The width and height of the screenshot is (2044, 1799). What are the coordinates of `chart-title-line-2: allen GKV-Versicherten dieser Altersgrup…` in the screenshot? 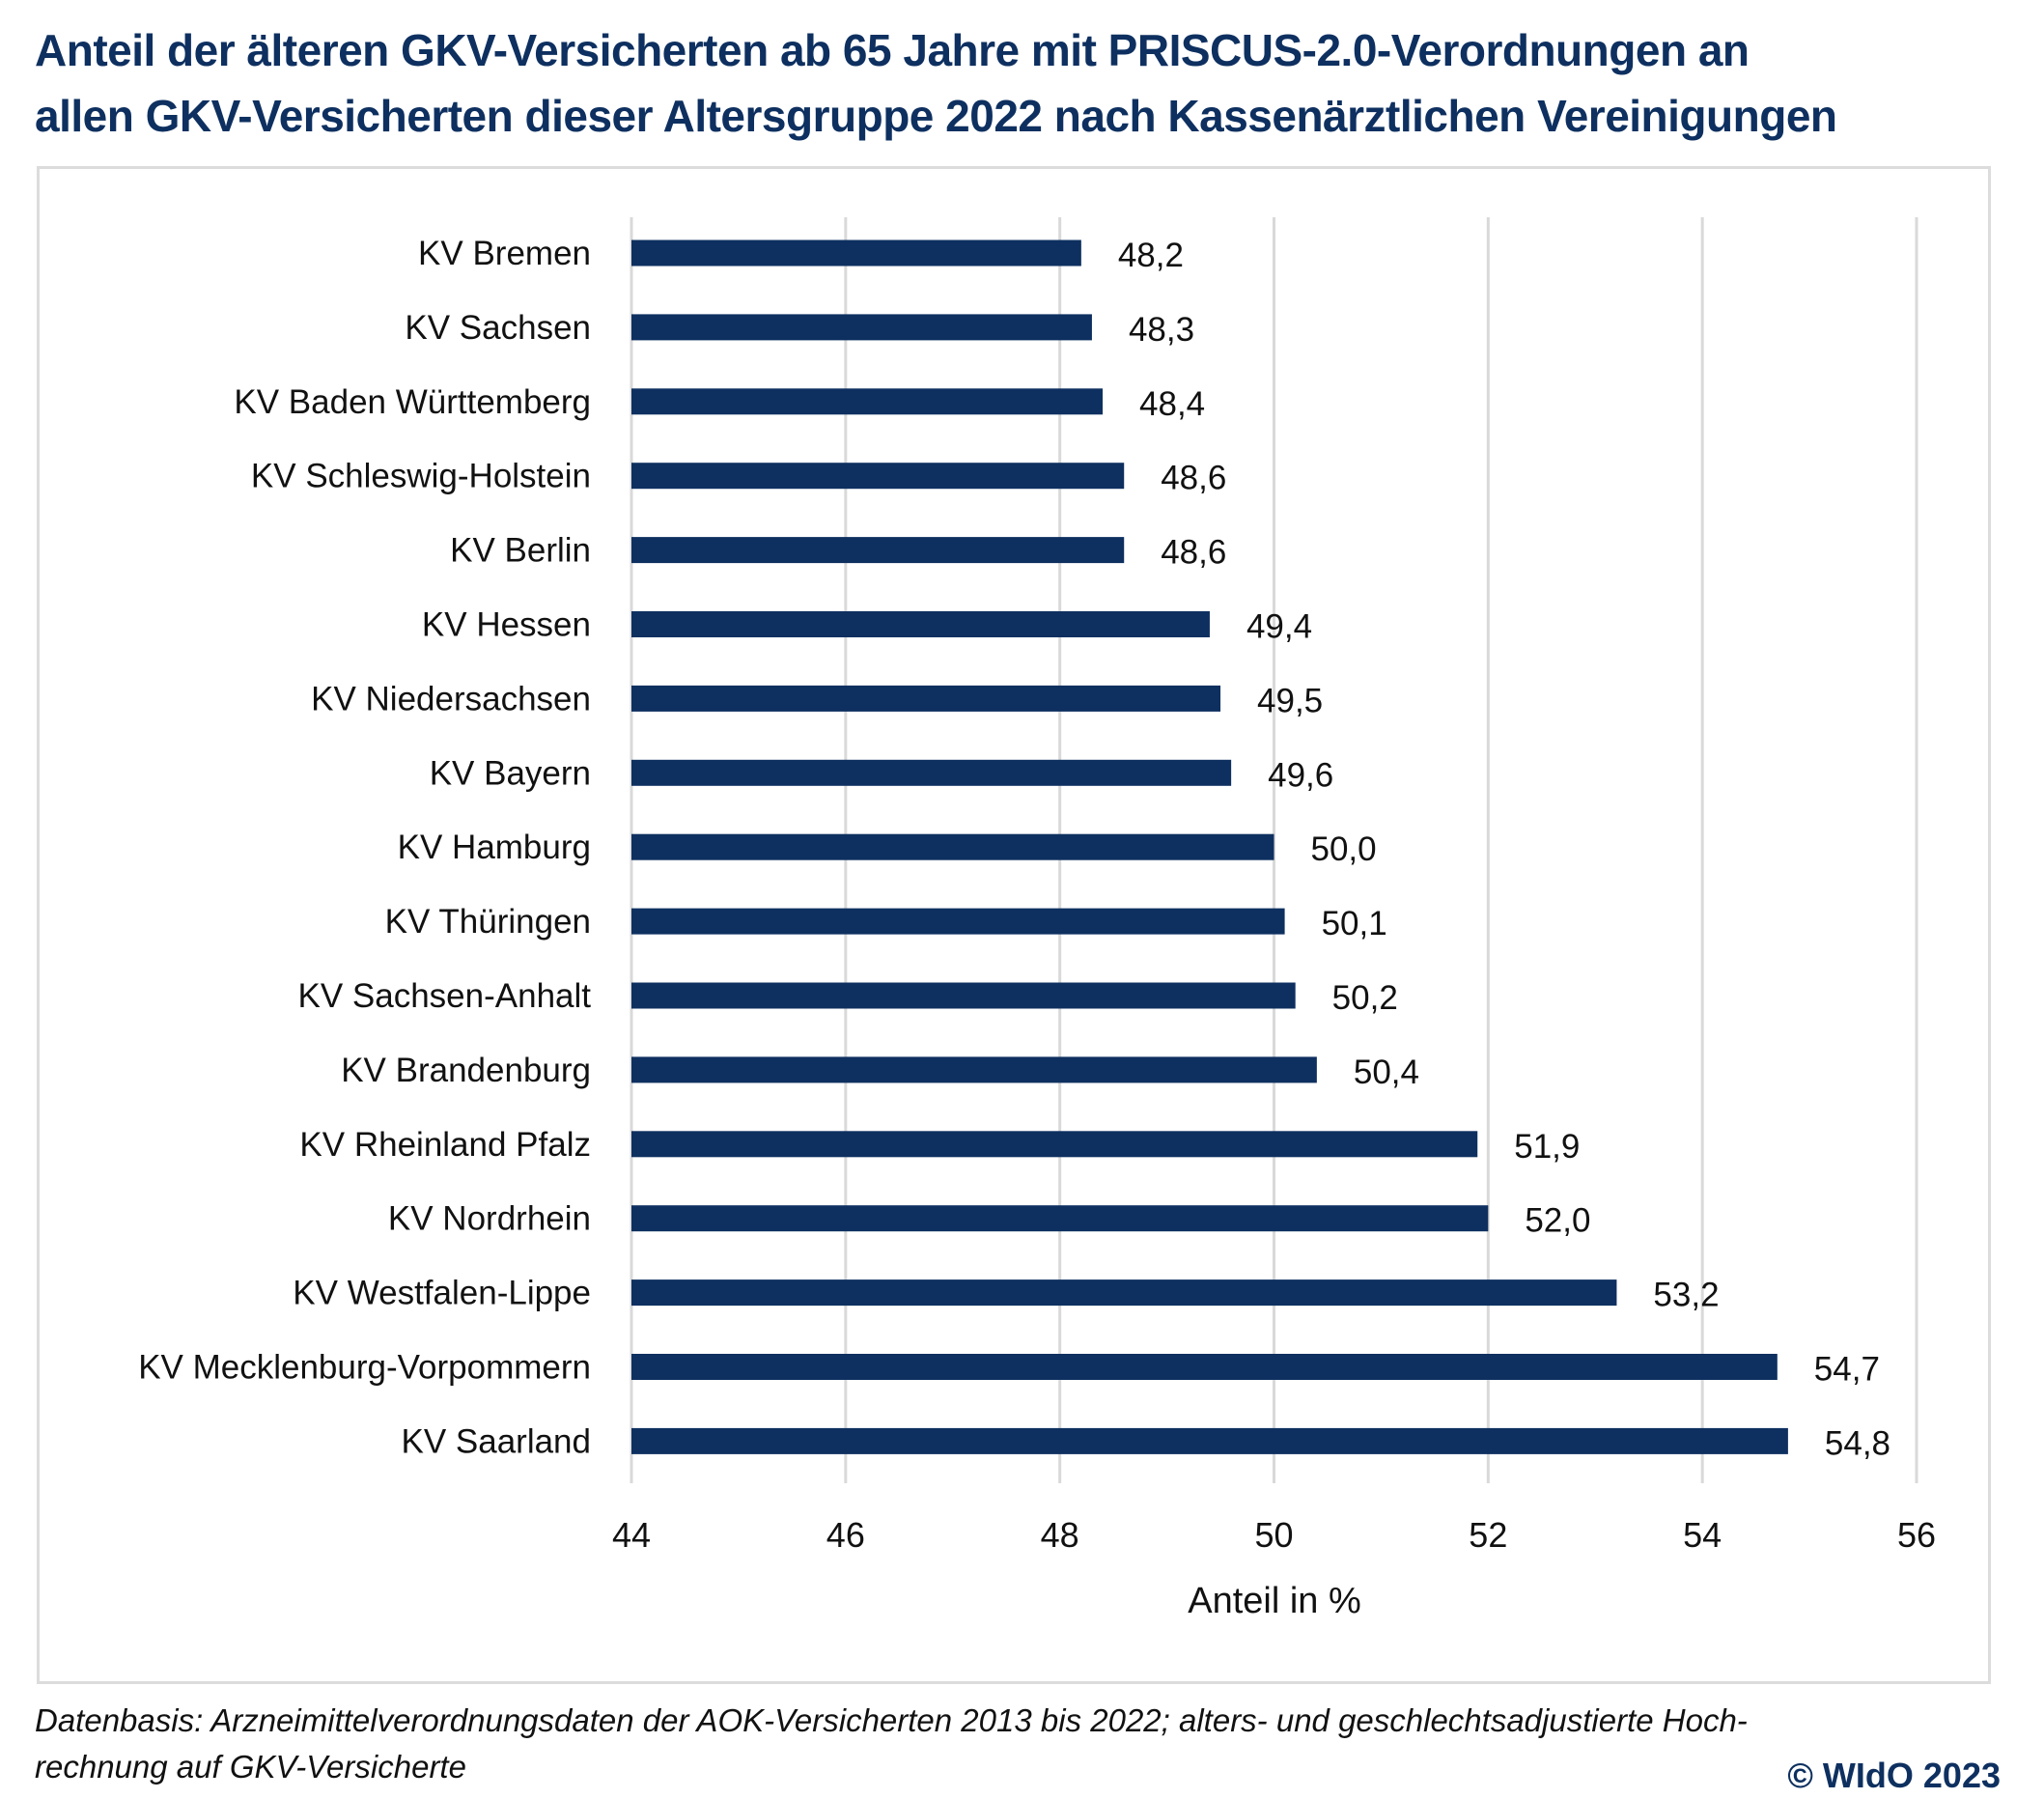 It's located at (936, 116).